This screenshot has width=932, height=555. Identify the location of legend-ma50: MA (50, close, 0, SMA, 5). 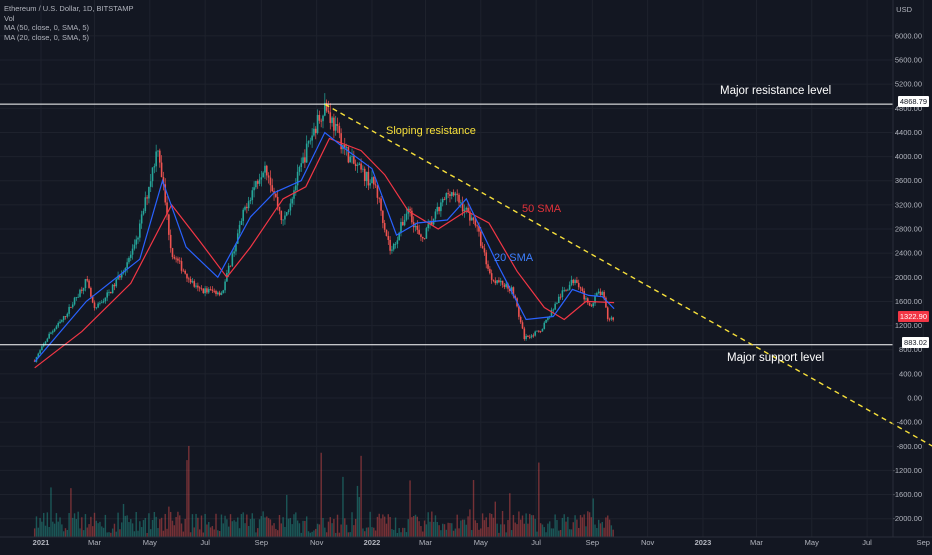
(47, 27).